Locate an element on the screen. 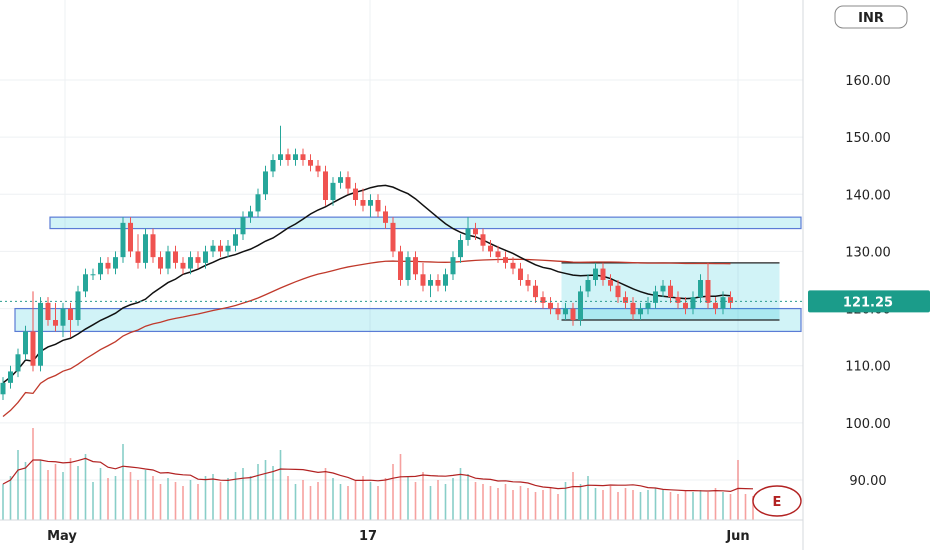  currency-label: INR is located at coordinates (871, 18).